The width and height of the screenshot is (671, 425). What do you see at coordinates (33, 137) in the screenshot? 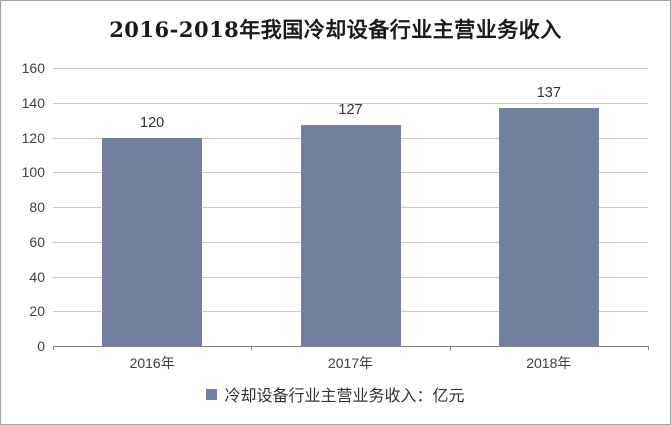
I see `y-axis-tick-label: 120` at bounding box center [33, 137].